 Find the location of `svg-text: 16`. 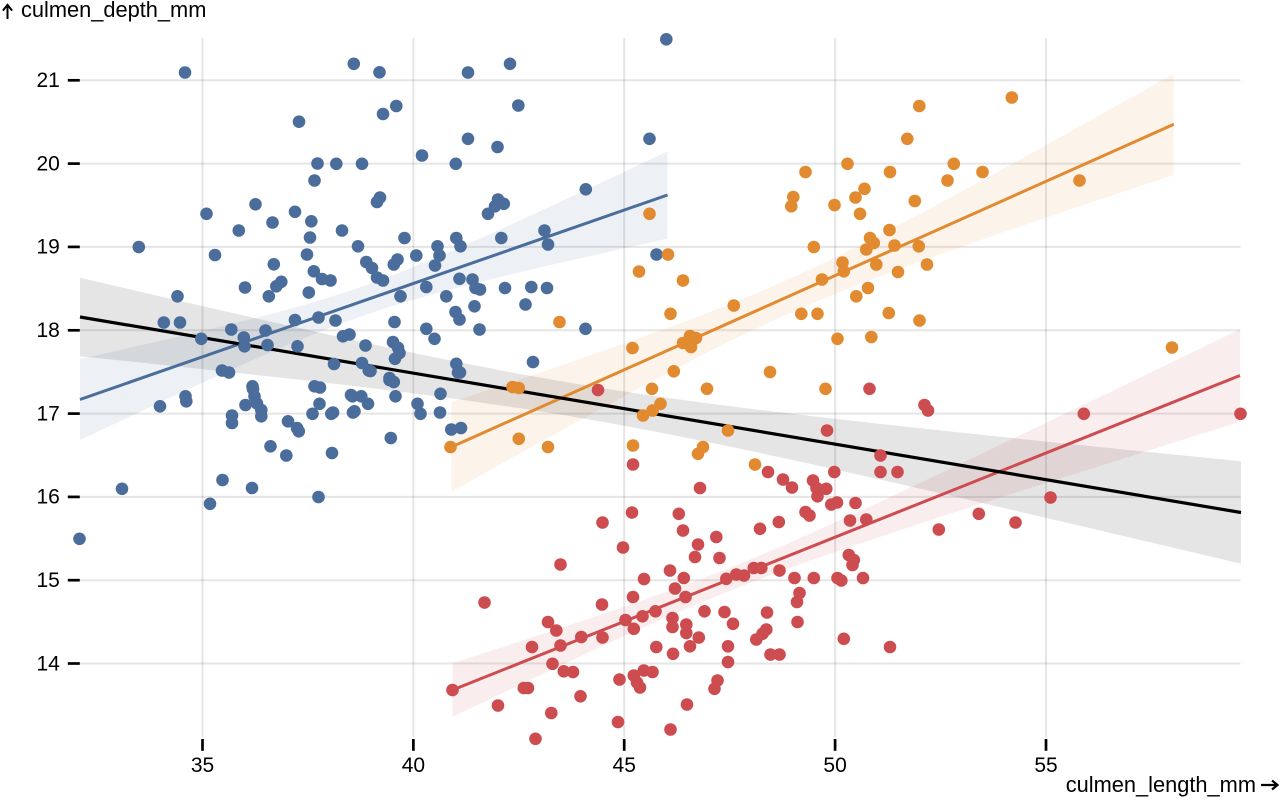

svg-text: 16 is located at coordinates (47, 497).